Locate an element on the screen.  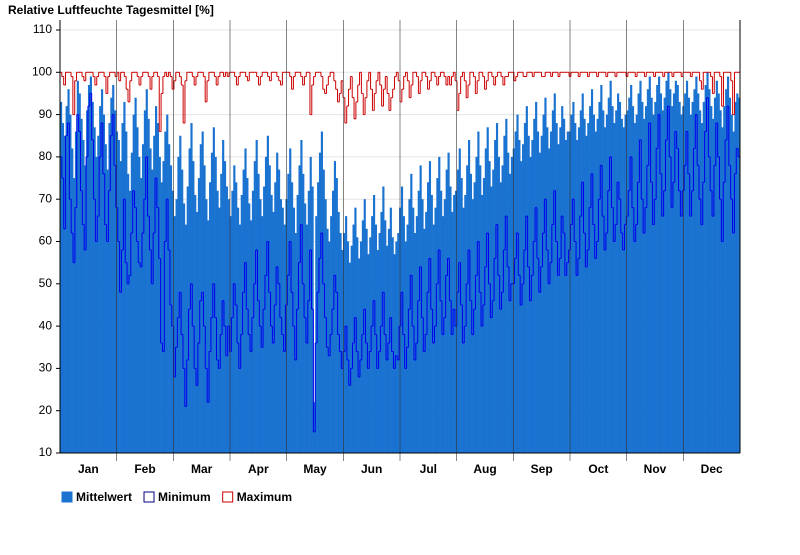
x-tick-label: Apr is located at coordinates (258, 469).